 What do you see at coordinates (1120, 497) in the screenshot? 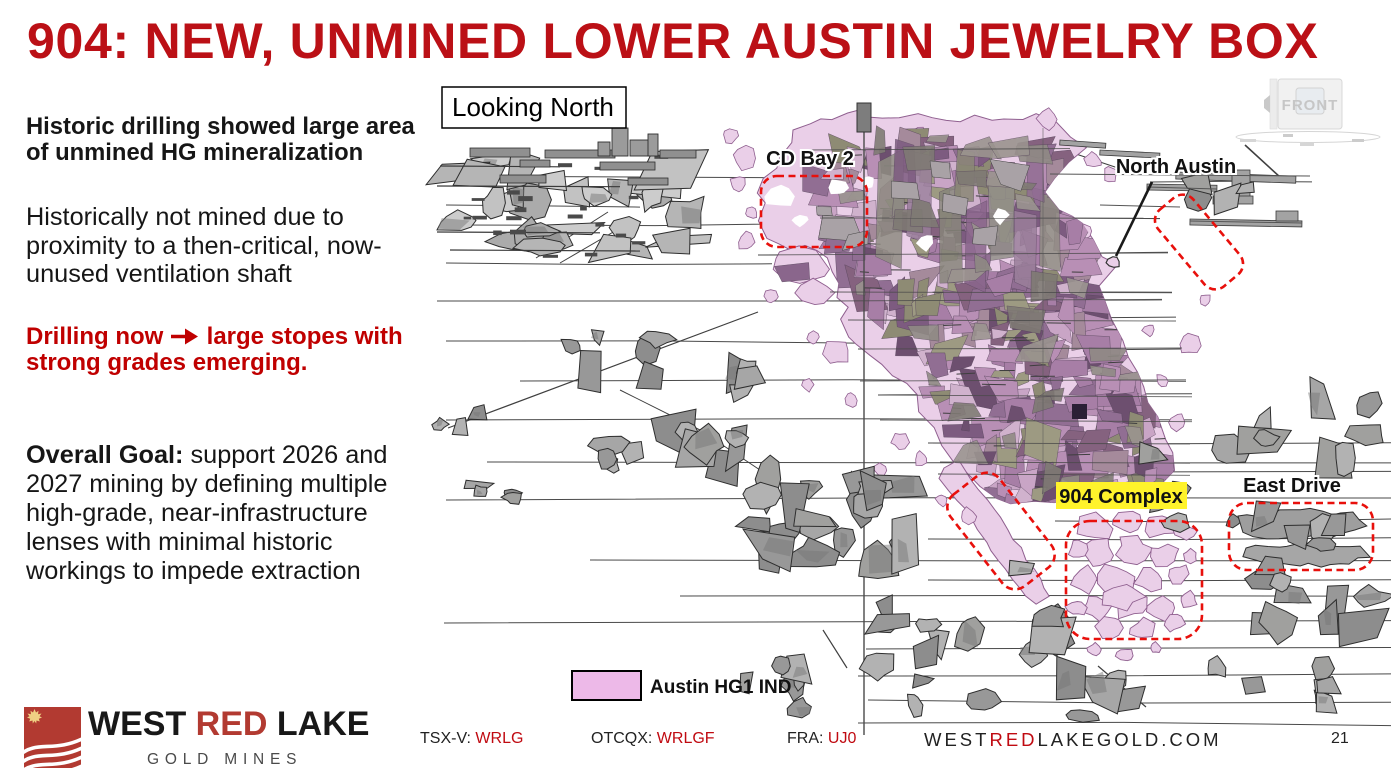
I see `svg-text: 904 Complex` at bounding box center [1120, 497].